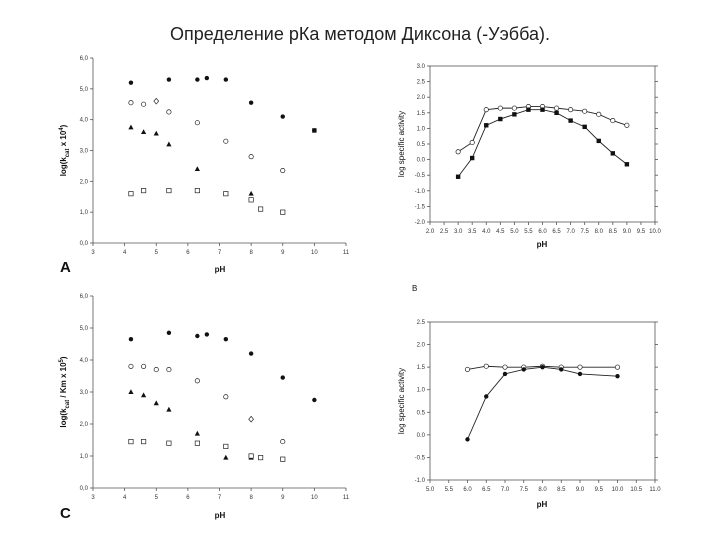 This screenshot has height=540, width=720. Describe the element at coordinates (251, 498) in the screenshot. I see `x-tick-label: 8` at that location.